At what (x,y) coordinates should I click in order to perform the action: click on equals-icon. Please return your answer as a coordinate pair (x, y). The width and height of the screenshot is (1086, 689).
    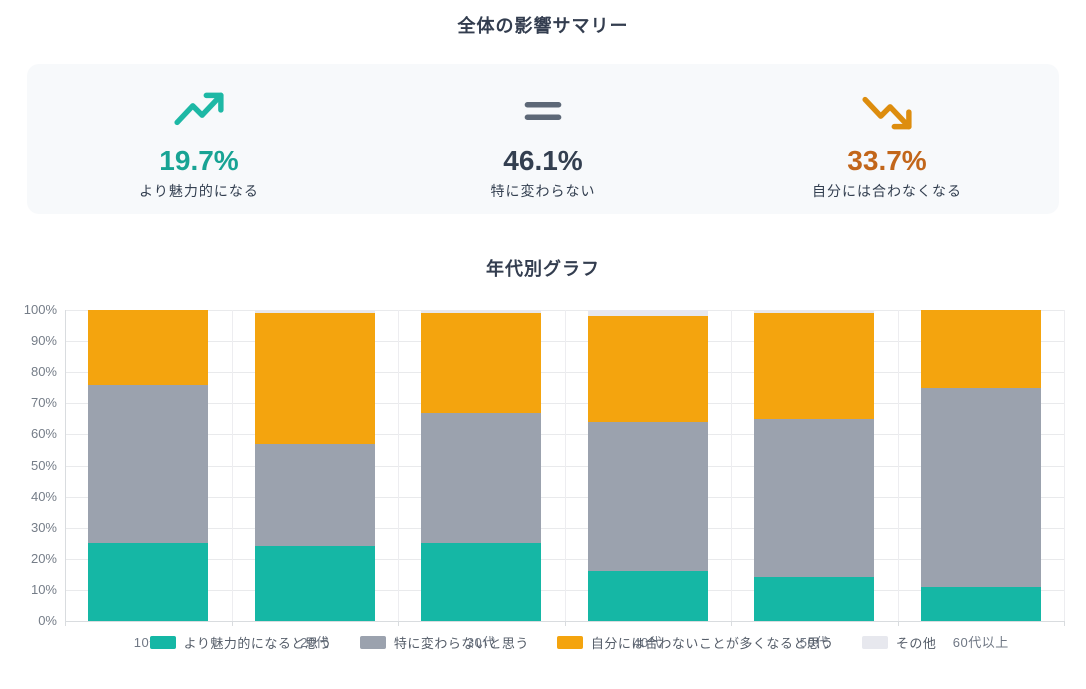
    Looking at the image, I should click on (543, 111).